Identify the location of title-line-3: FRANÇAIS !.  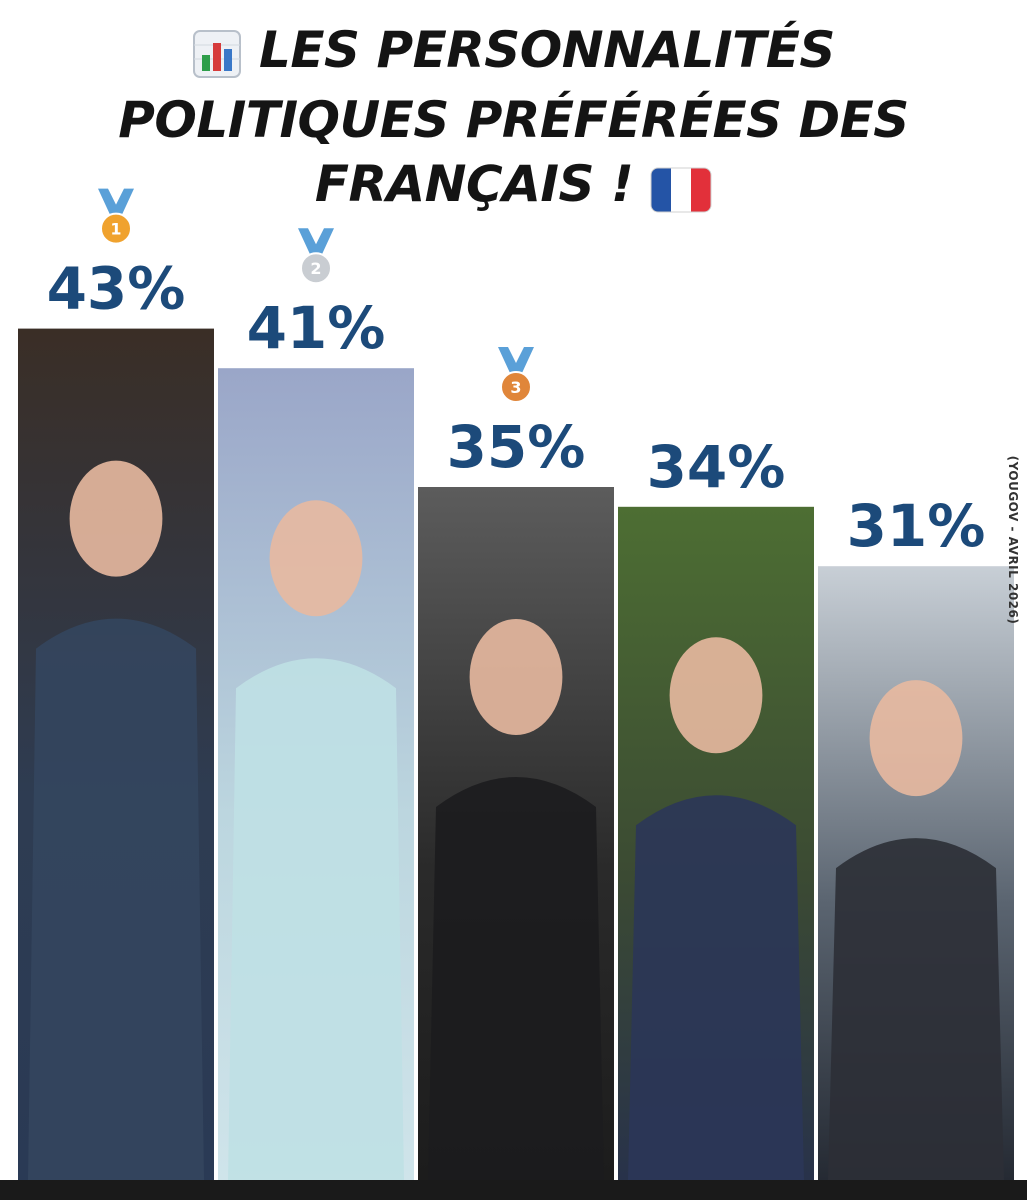
(474, 184).